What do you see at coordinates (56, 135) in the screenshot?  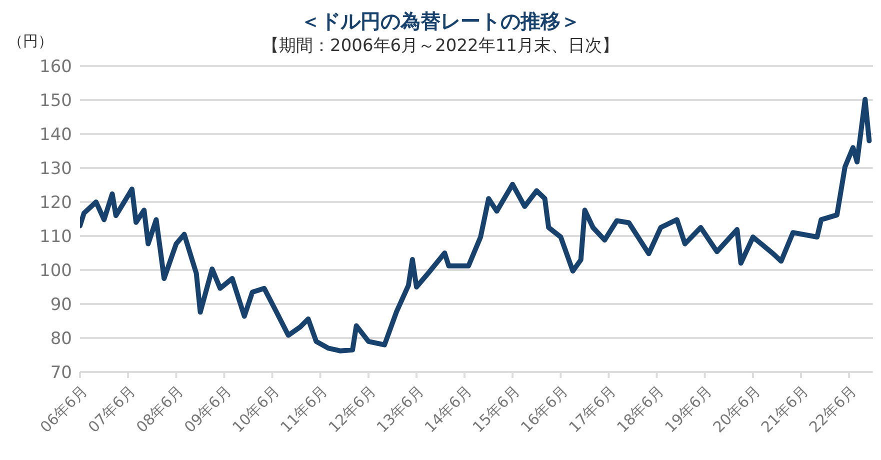 I see `y-tick-label: 140` at bounding box center [56, 135].